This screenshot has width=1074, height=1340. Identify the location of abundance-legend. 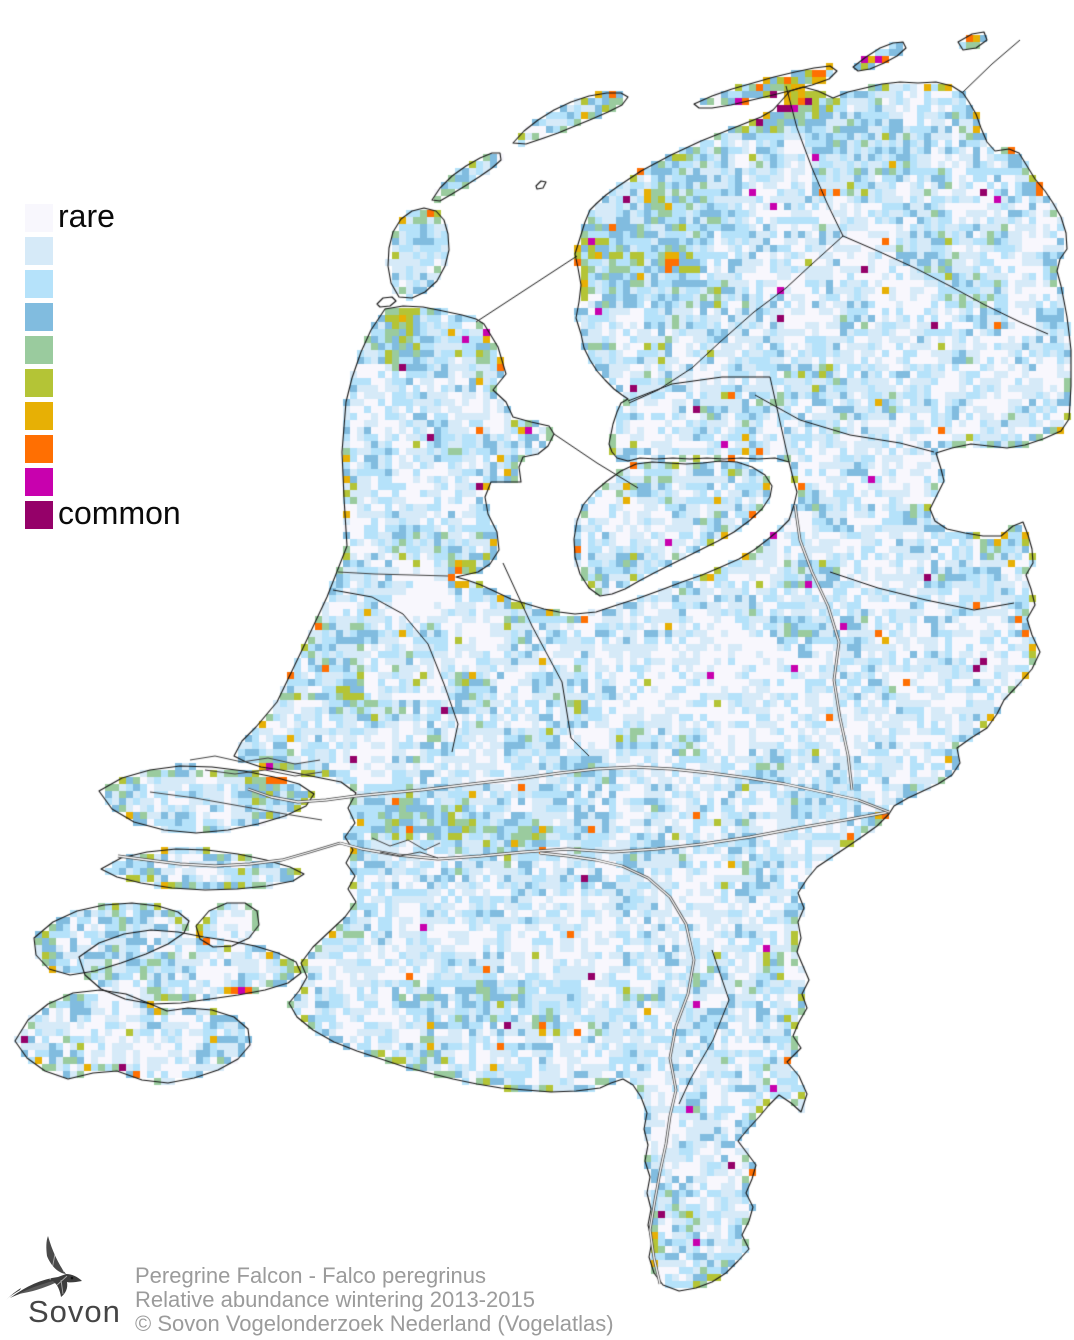
(39, 369).